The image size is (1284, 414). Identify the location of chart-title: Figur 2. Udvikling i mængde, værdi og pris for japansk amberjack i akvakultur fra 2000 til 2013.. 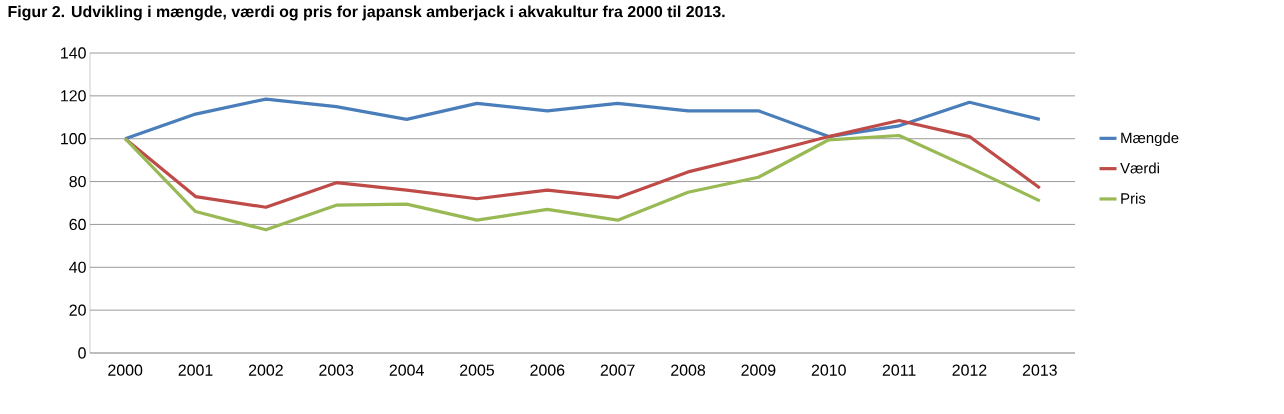
(366, 13).